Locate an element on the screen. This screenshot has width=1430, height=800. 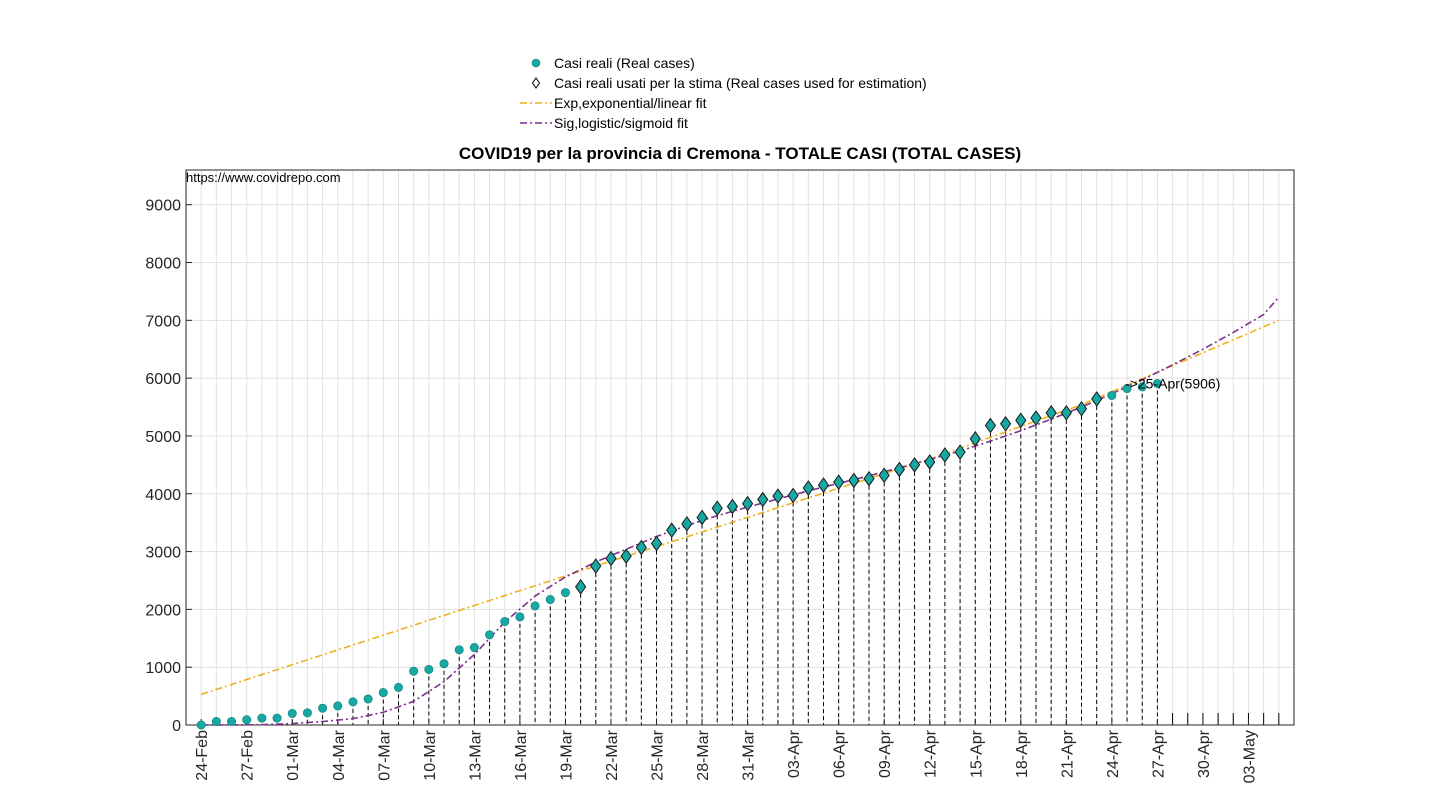
legend-label: Exp,exponential/linear fit is located at coordinates (630, 103).